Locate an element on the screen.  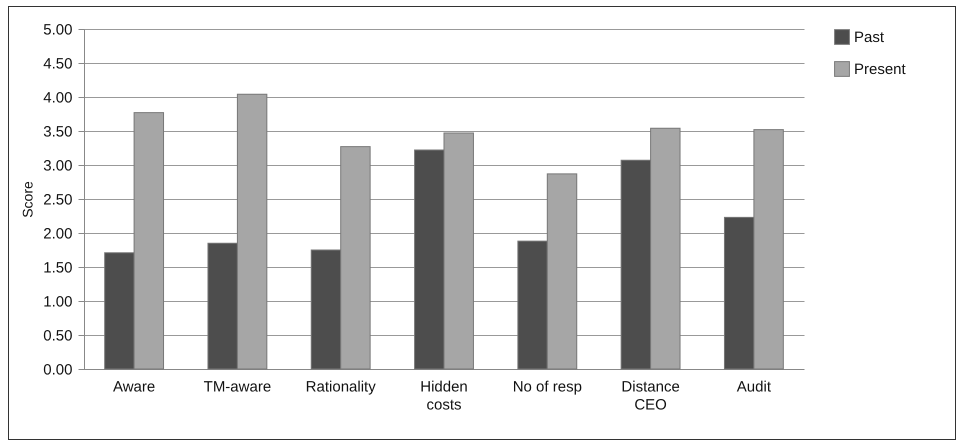
y-tick-label: 0.00 is located at coordinates (57, 370).